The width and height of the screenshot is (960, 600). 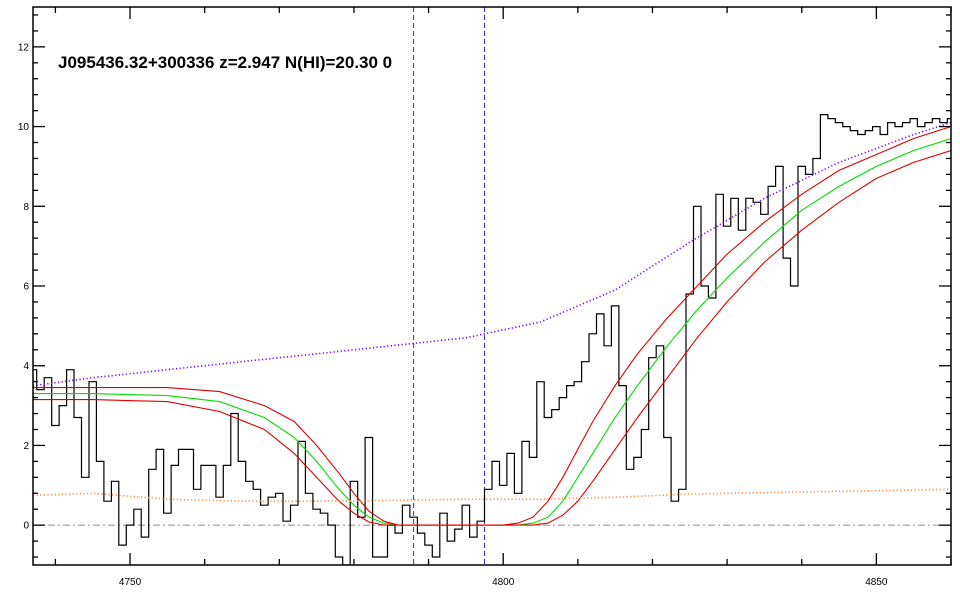 What do you see at coordinates (26, 366) in the screenshot?
I see `y-tick-label: 4` at bounding box center [26, 366].